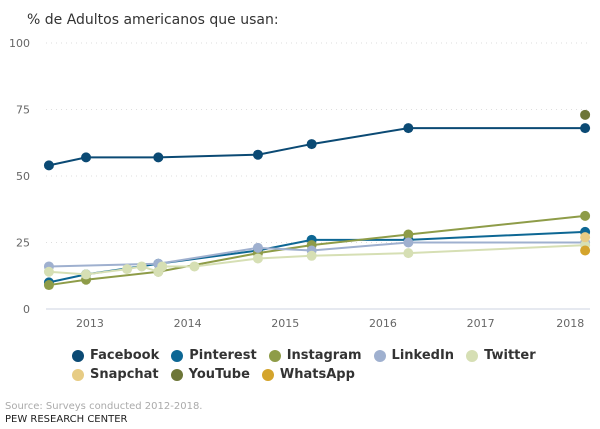 The width and height of the screenshot is (600, 429). What do you see at coordinates (285, 323) in the screenshot?
I see `x-tick-label: 2015` at bounding box center [285, 323].